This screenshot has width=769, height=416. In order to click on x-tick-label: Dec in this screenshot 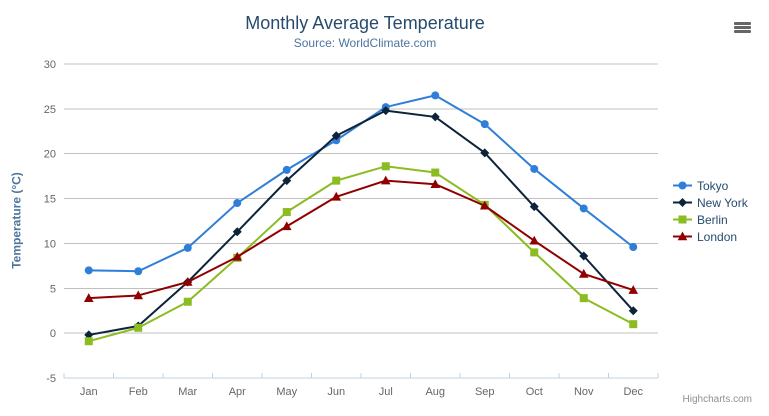, I will do `click(633, 392)`.